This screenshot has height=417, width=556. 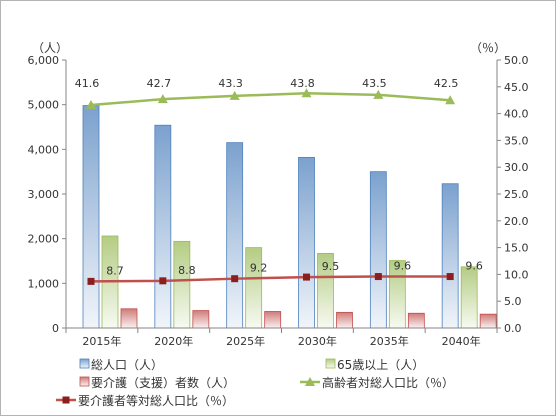 I want to click on data-label-elderly-ratio: 43.3, so click(x=230, y=83).